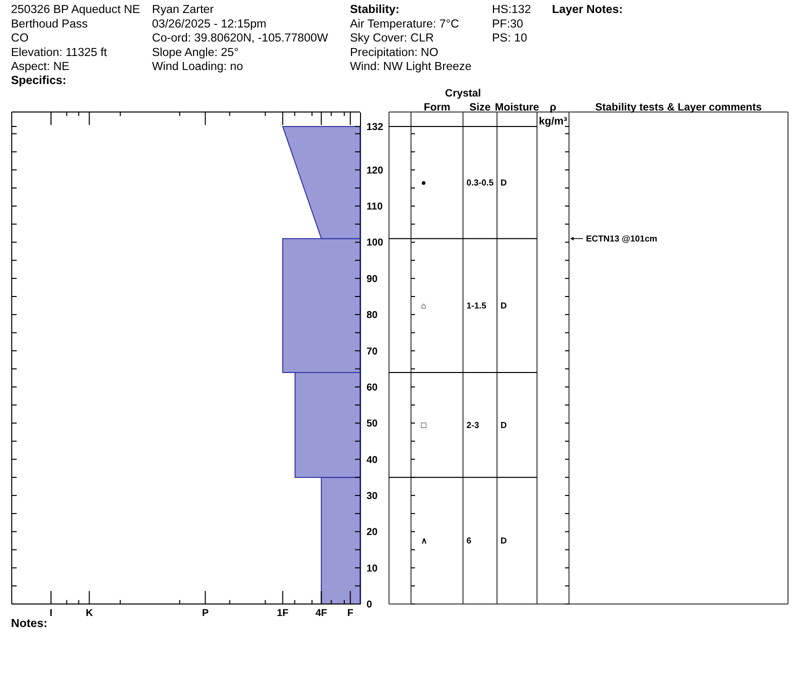  What do you see at coordinates (375, 207) in the screenshot?
I see `y-tick-label: 110` at bounding box center [375, 207].